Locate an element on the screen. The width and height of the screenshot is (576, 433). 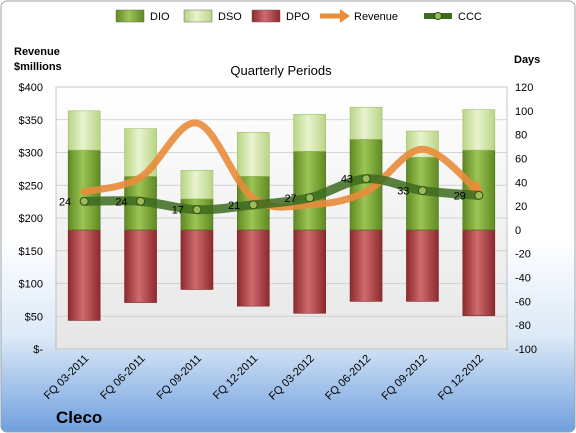
bar-dio is located at coordinates (197, 214).